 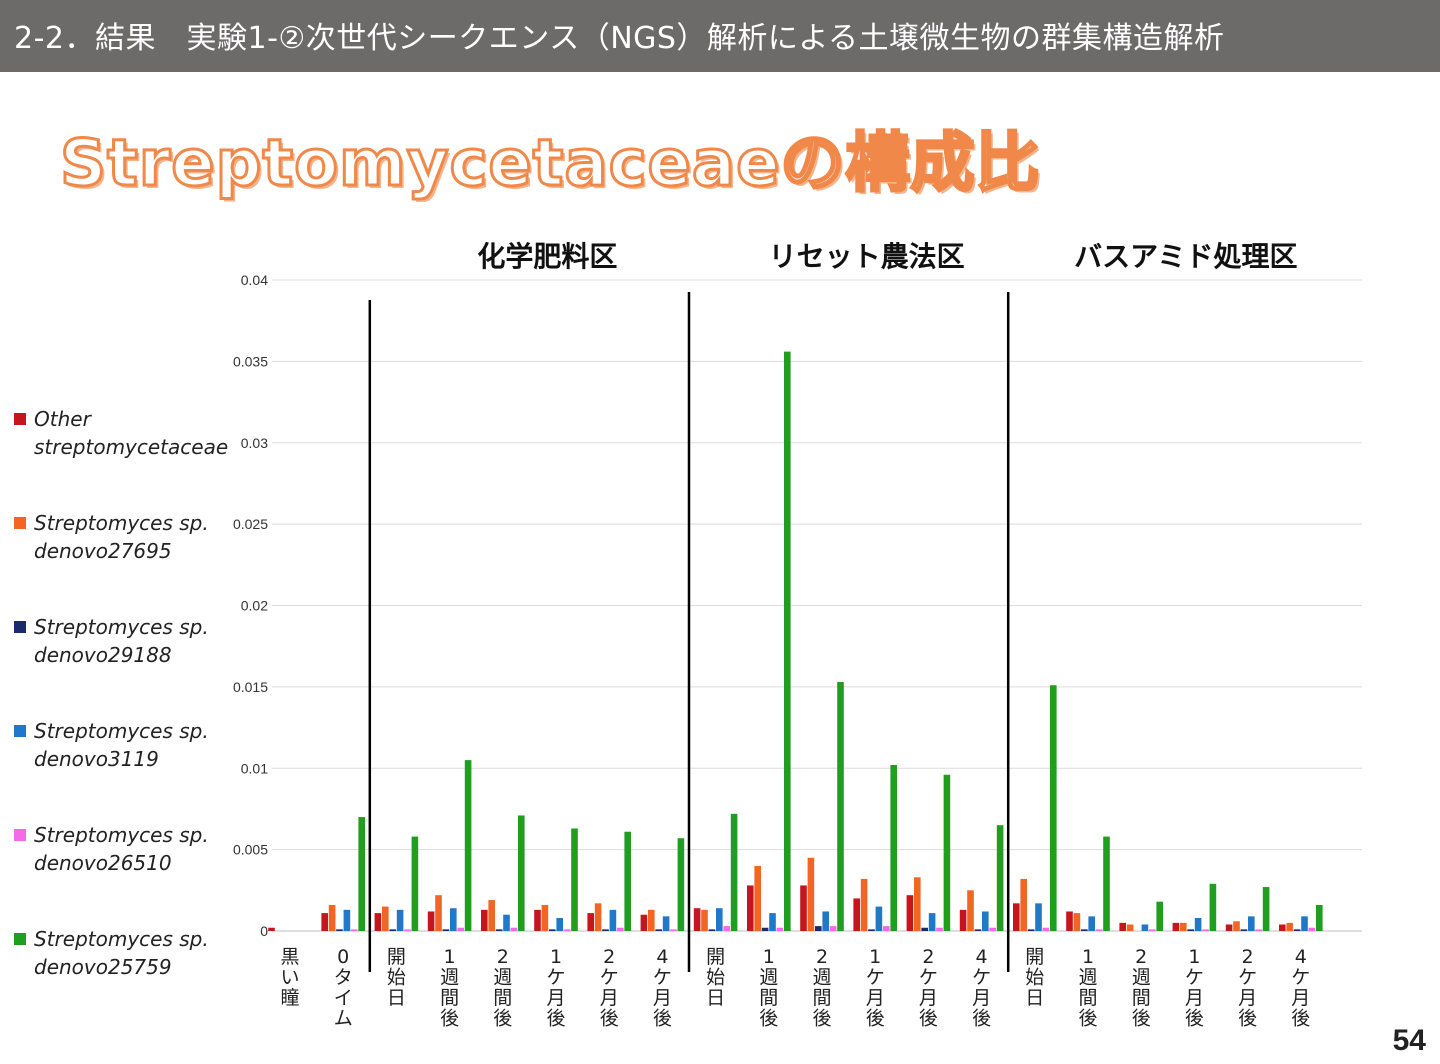 What do you see at coordinates (1185, 256) in the screenshot?
I see `group-title: バスアミド処理区` at bounding box center [1185, 256].